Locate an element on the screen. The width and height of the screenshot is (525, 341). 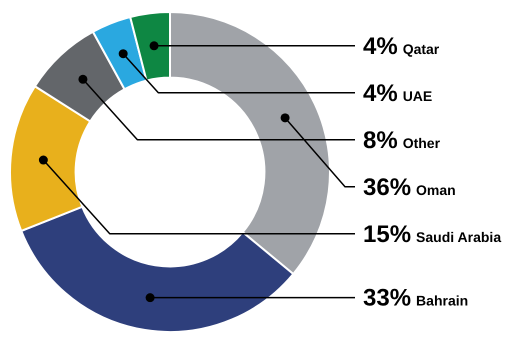
slice-label: Saudi Arabia is located at coordinates (459, 236).